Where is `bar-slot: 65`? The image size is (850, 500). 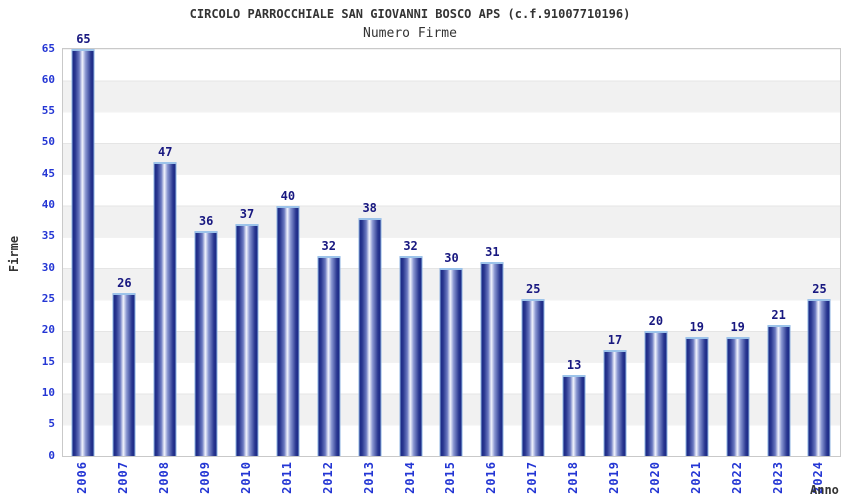
bar-slot: 65 is located at coordinates (83, 244).